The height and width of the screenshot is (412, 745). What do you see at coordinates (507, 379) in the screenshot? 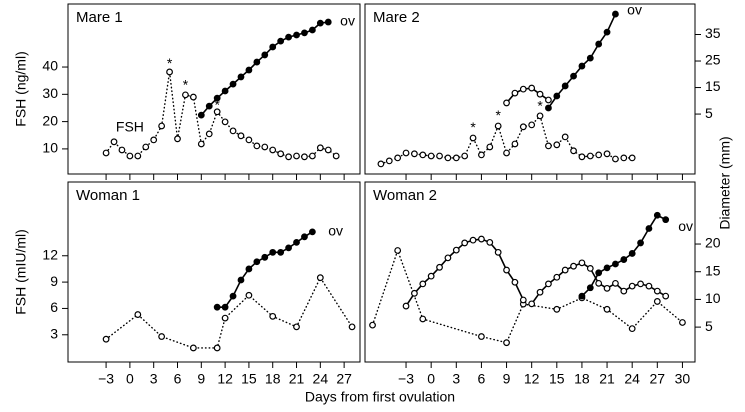
I see `x-tick-label: 9` at bounding box center [507, 379].